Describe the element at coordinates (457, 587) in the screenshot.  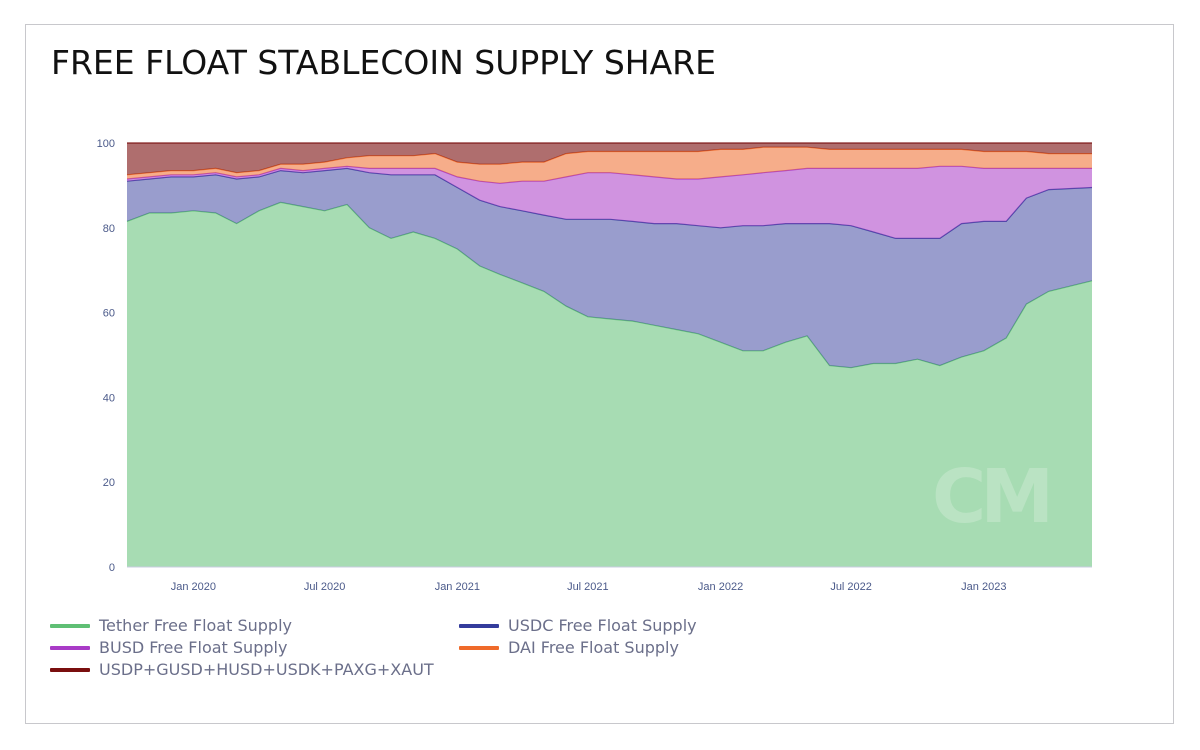
I see `x-tick-label: Jan 2021` at that location.